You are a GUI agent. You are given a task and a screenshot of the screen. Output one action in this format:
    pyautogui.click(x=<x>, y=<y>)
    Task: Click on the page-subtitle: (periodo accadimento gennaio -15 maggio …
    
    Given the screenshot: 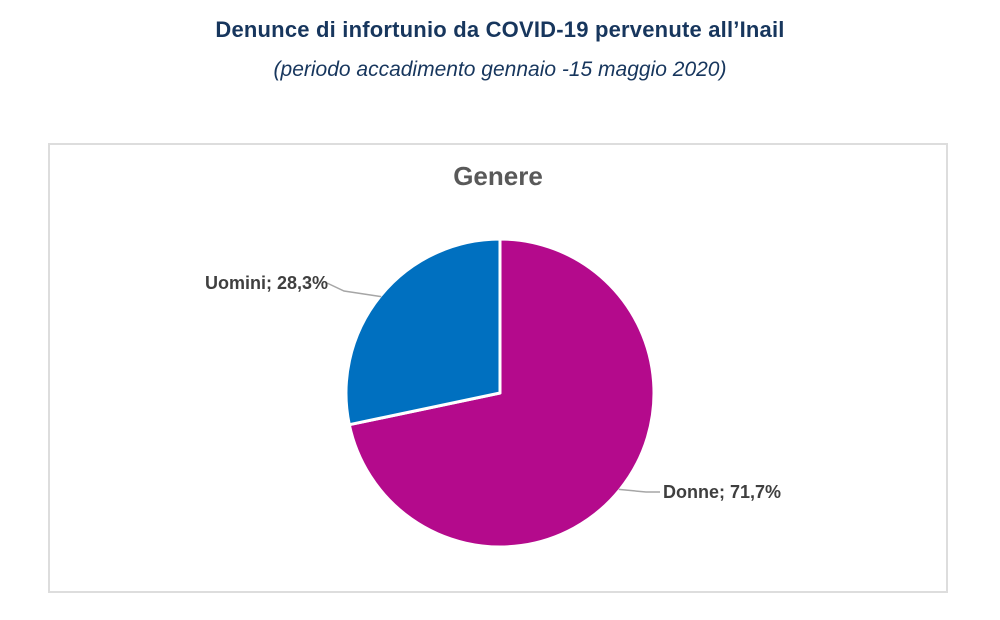 What is the action you would take?
    pyautogui.click(x=500, y=69)
    